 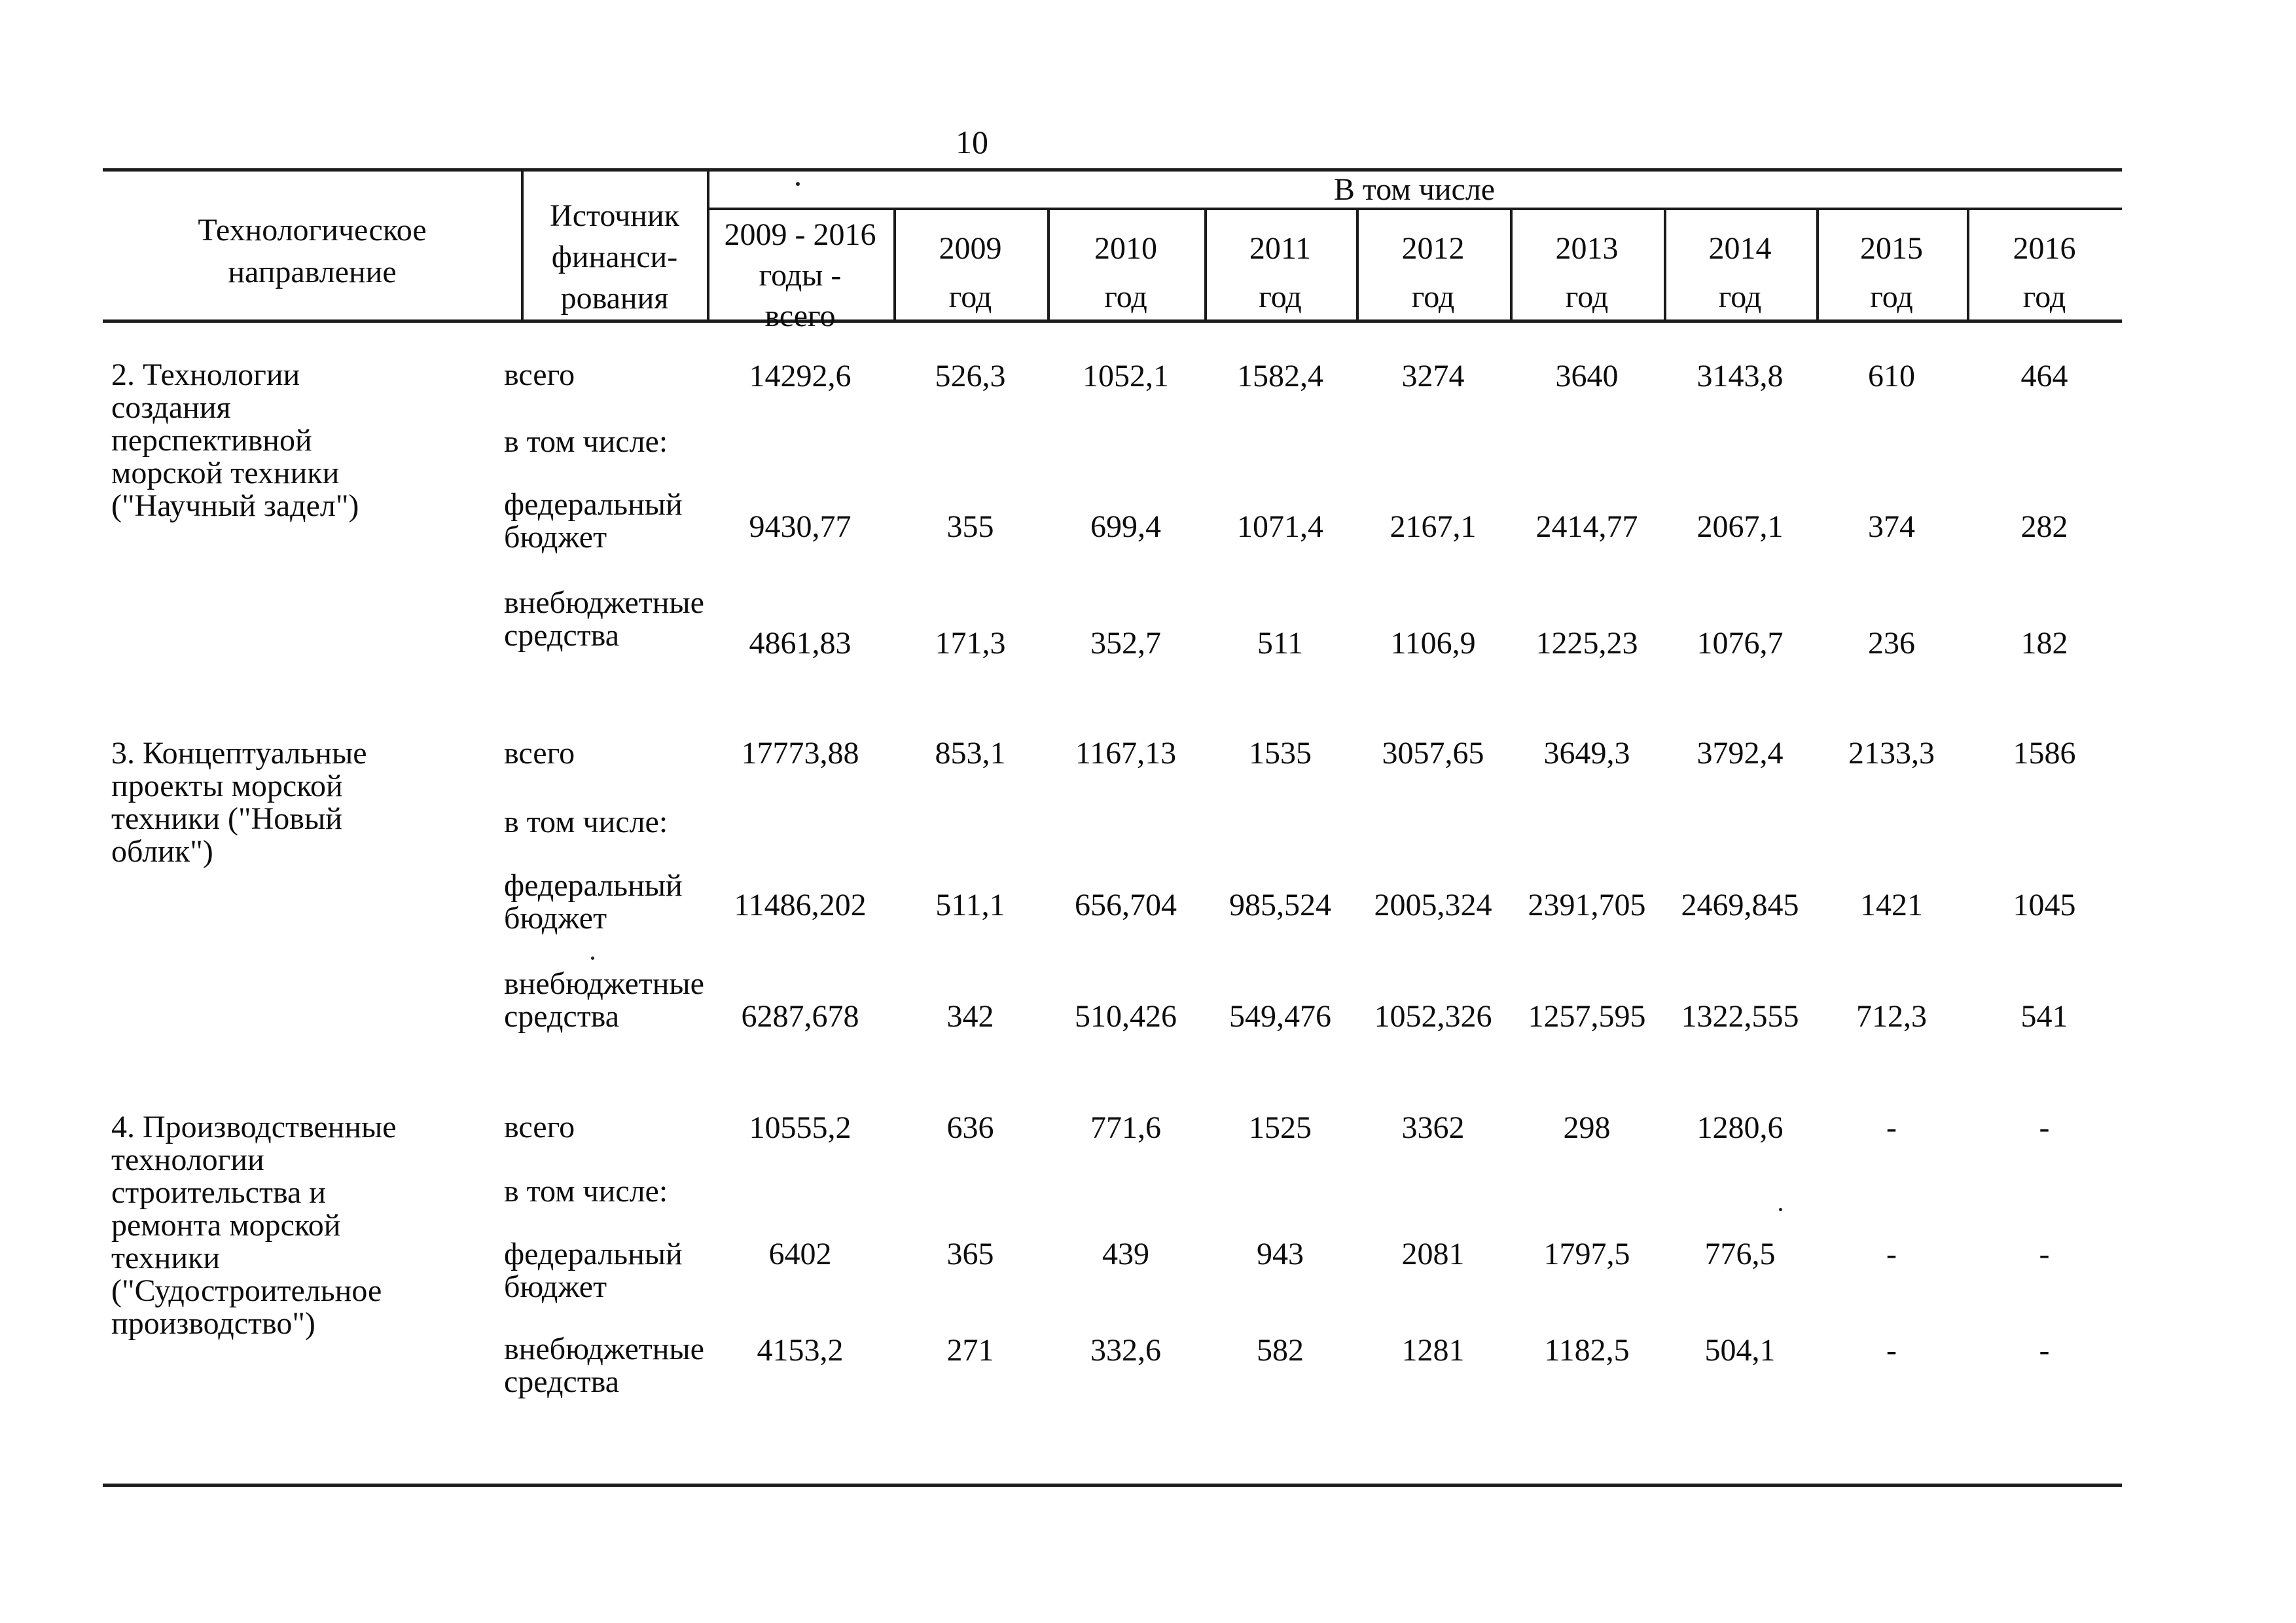 What do you see at coordinates (1112, 321) in the screenshot?
I see `header-bottom-divider` at bounding box center [1112, 321].